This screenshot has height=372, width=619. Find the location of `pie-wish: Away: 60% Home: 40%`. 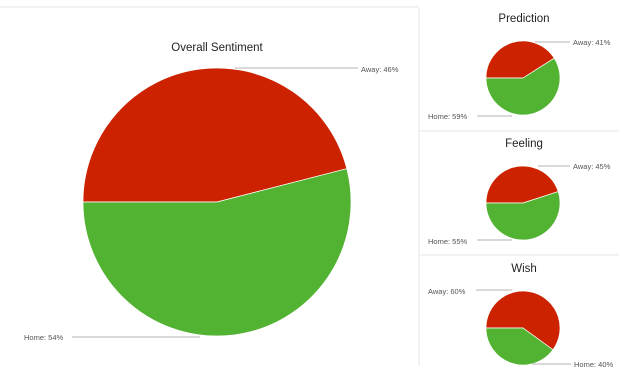

pie-wish: Away: 60% Home: 40% is located at coordinates (521, 328).